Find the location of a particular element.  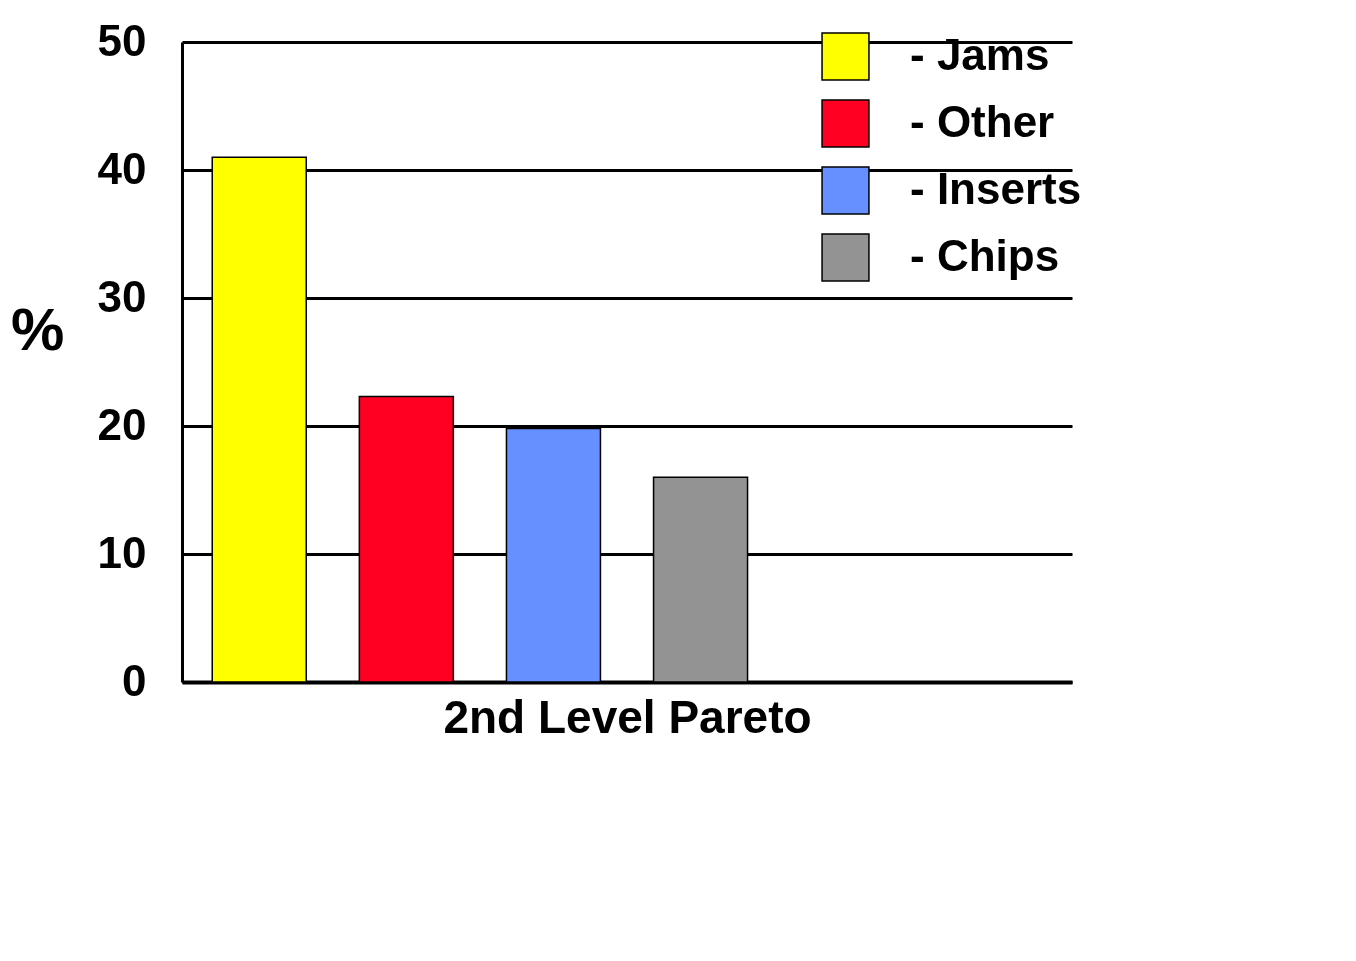

x-axis-title: 2nd Level Pareto is located at coordinates (627, 716).